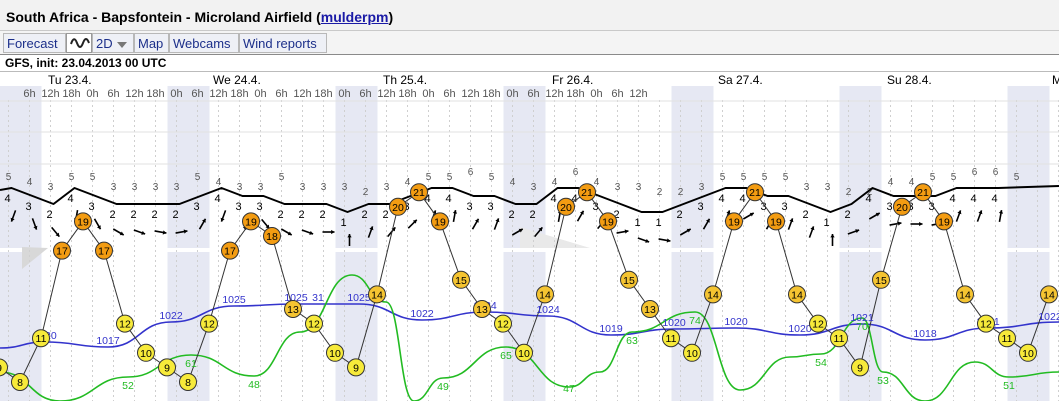 This screenshot has height=401, width=1059. Describe the element at coordinates (405, 80) in the screenshot. I see `day-label: Th 25.4.` at that location.